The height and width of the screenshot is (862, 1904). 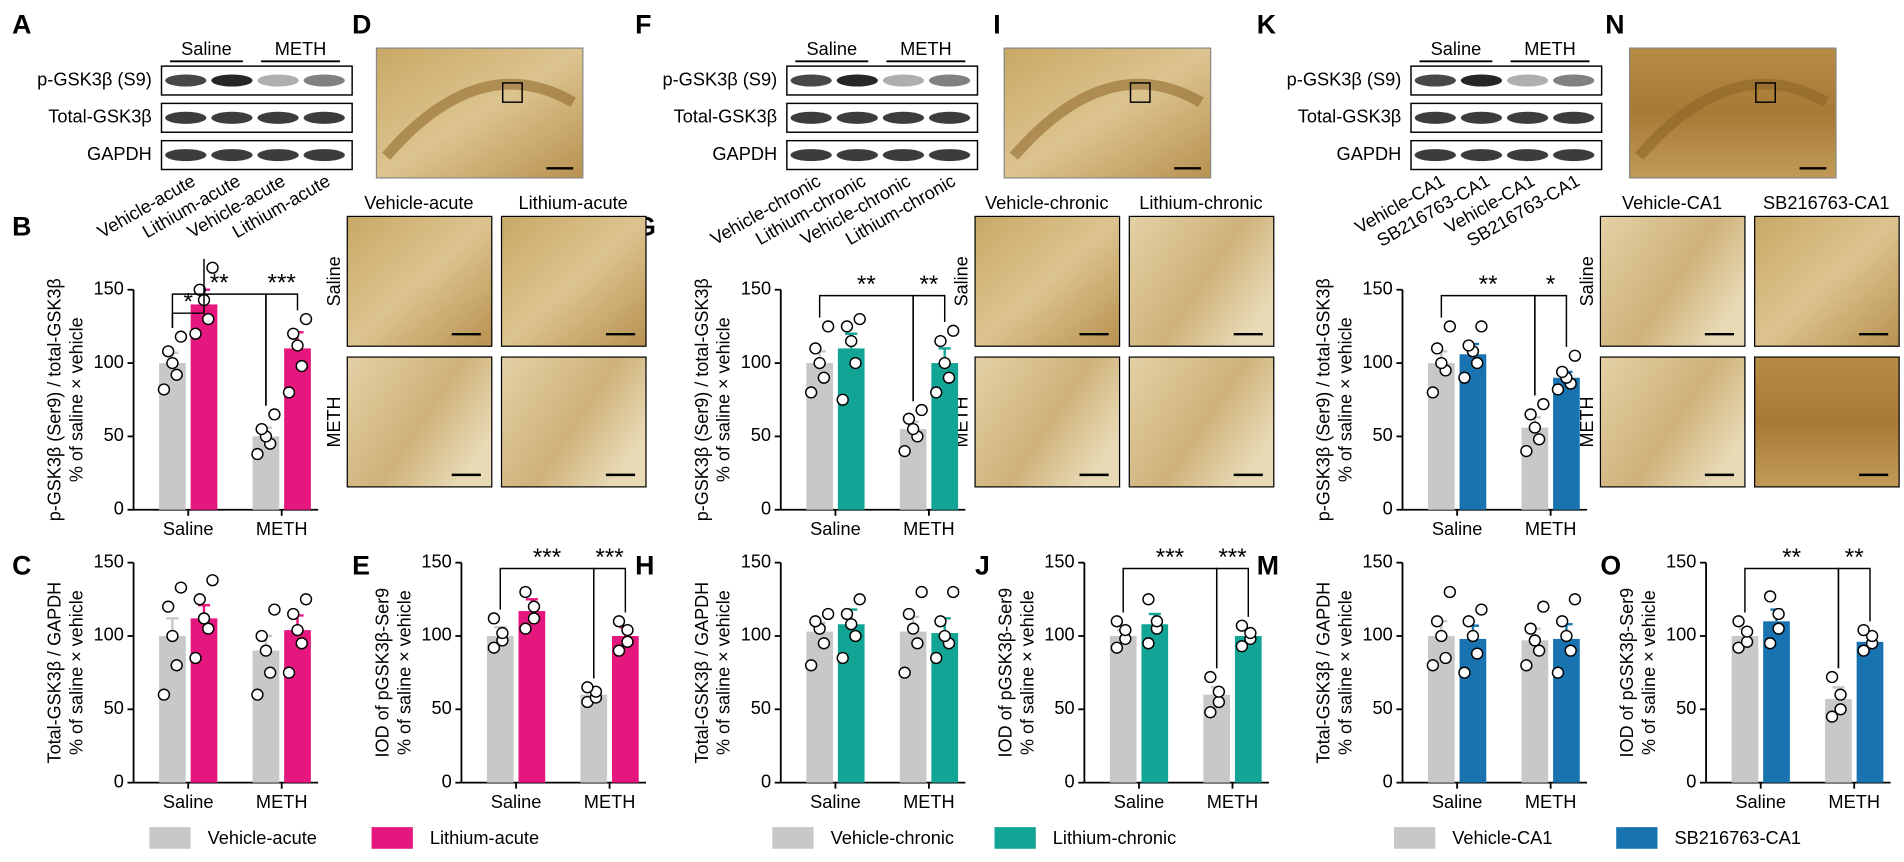 What do you see at coordinates (21, 25) in the screenshot?
I see `panel-letter: A` at bounding box center [21, 25].